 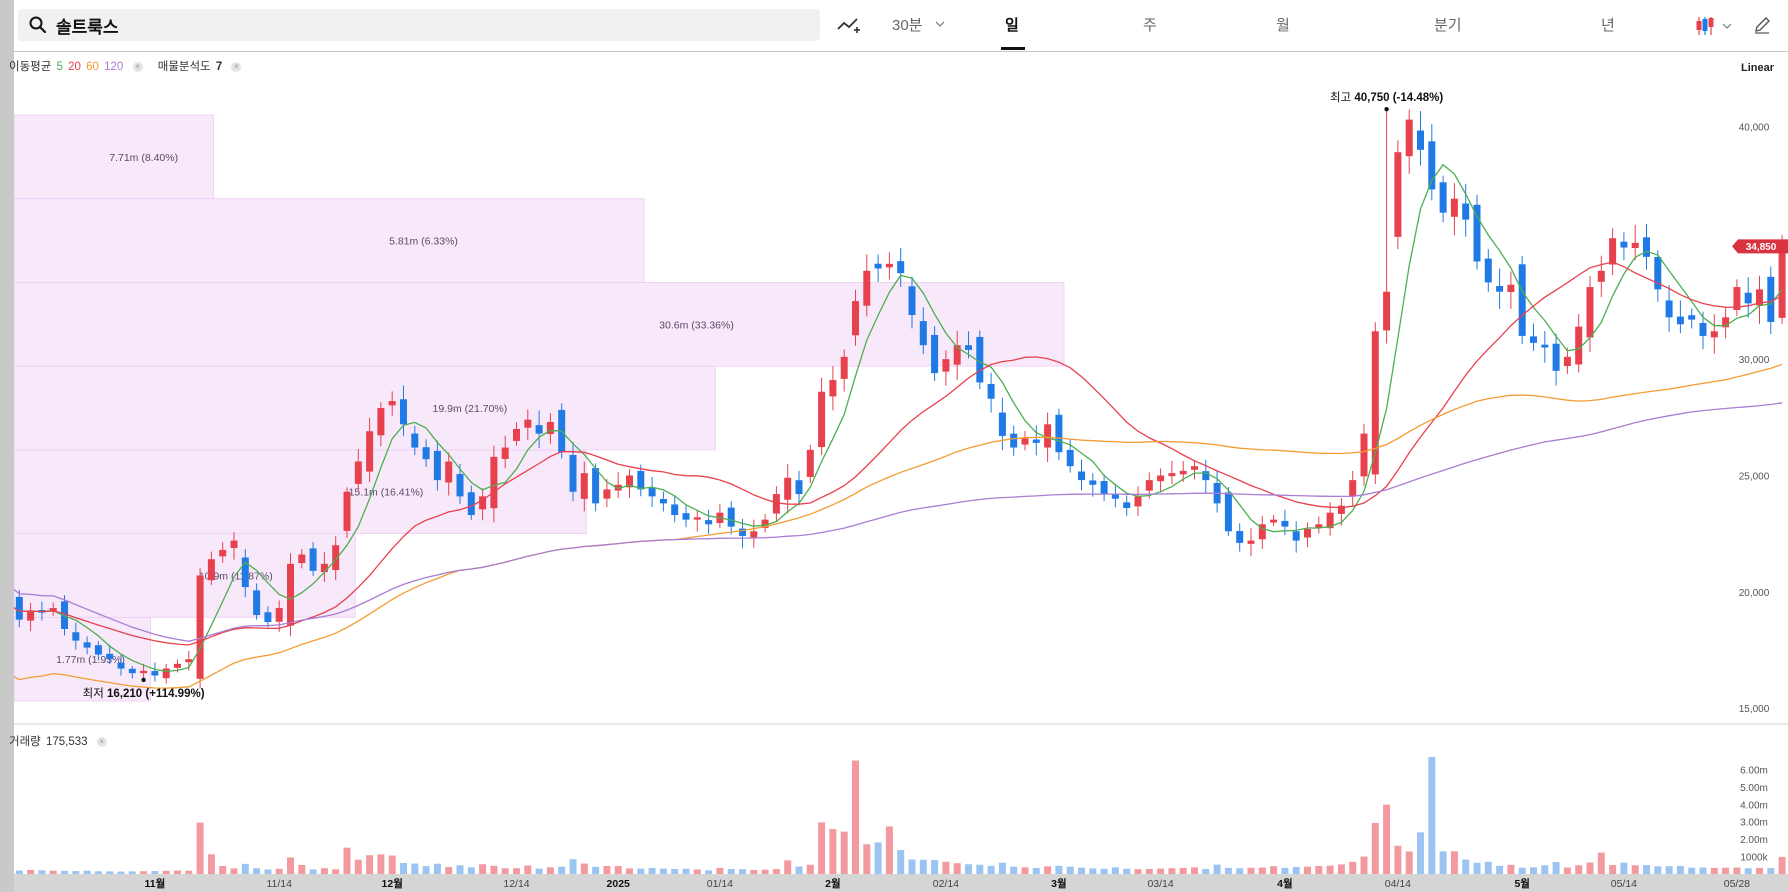 What do you see at coordinates (901, 883) in the screenshot?
I see `x-axis-band` at bounding box center [901, 883].